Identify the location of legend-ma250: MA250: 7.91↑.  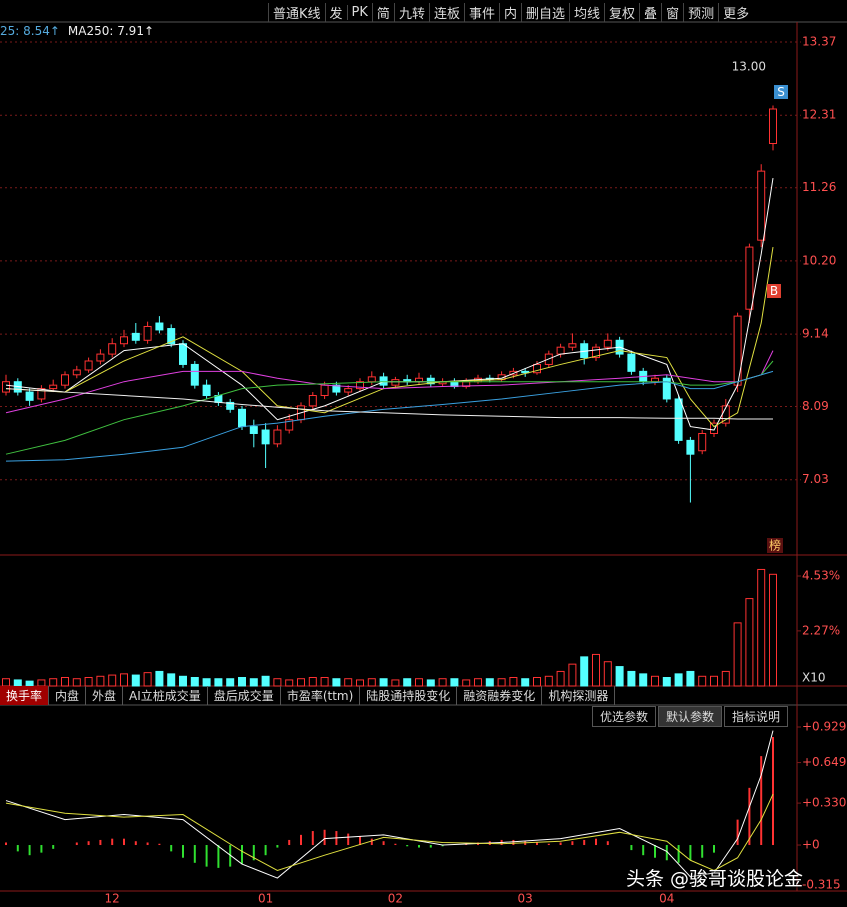
(111, 31).